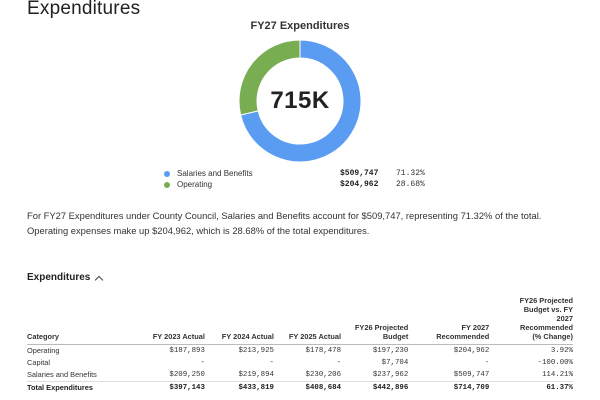  Describe the element at coordinates (302, 184) in the screenshot. I see `legend-item-operating: Operating $204,962 28.68%` at that location.